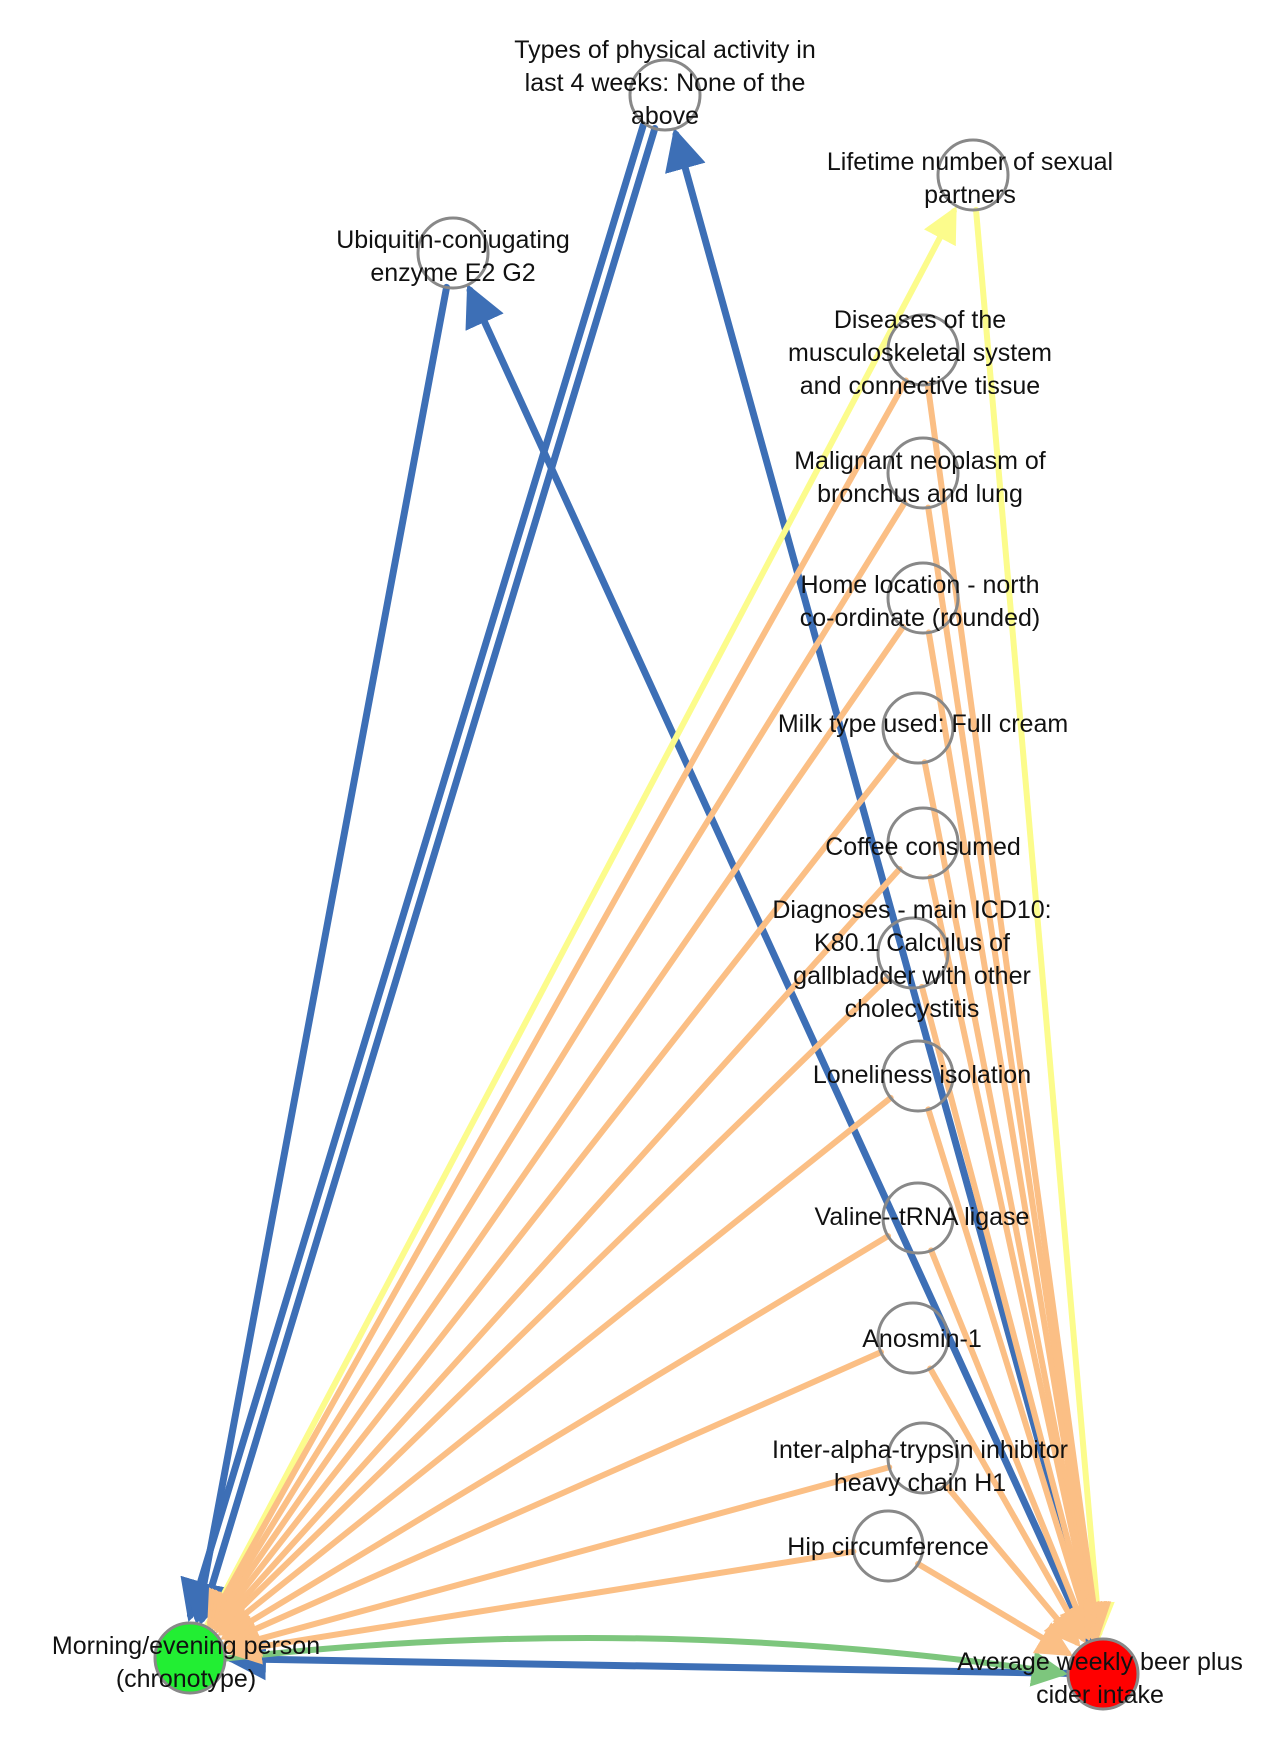 This screenshot has width=1288, height=1756. I want to click on node-label-line: Morning/evening person, so click(186, 1646).